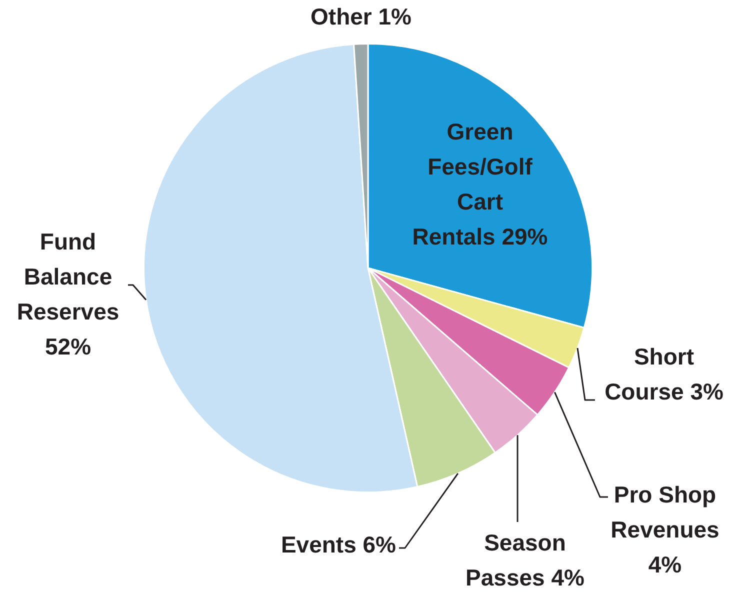 The image size is (741, 592). Describe the element at coordinates (68, 276) in the screenshot. I see `slice-label: Fund Balance Reserves` at that location.